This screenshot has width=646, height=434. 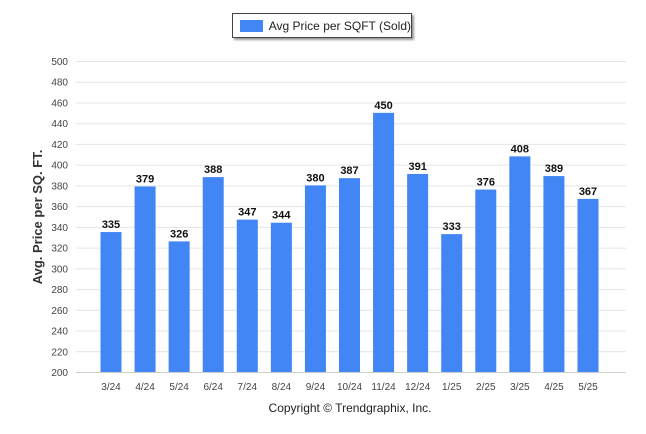 What do you see at coordinates (520, 387) in the screenshot?
I see `x-tick-label: 3/25` at bounding box center [520, 387].